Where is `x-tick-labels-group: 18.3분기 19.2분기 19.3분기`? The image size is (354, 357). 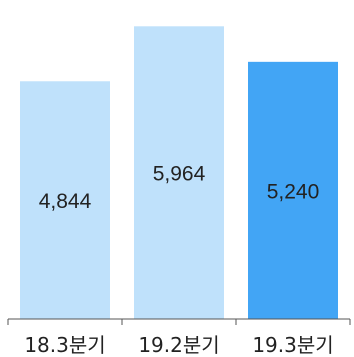
x-tick-labels-group: 18.3분기 19.2분기 19.3분기 is located at coordinates (178, 345).